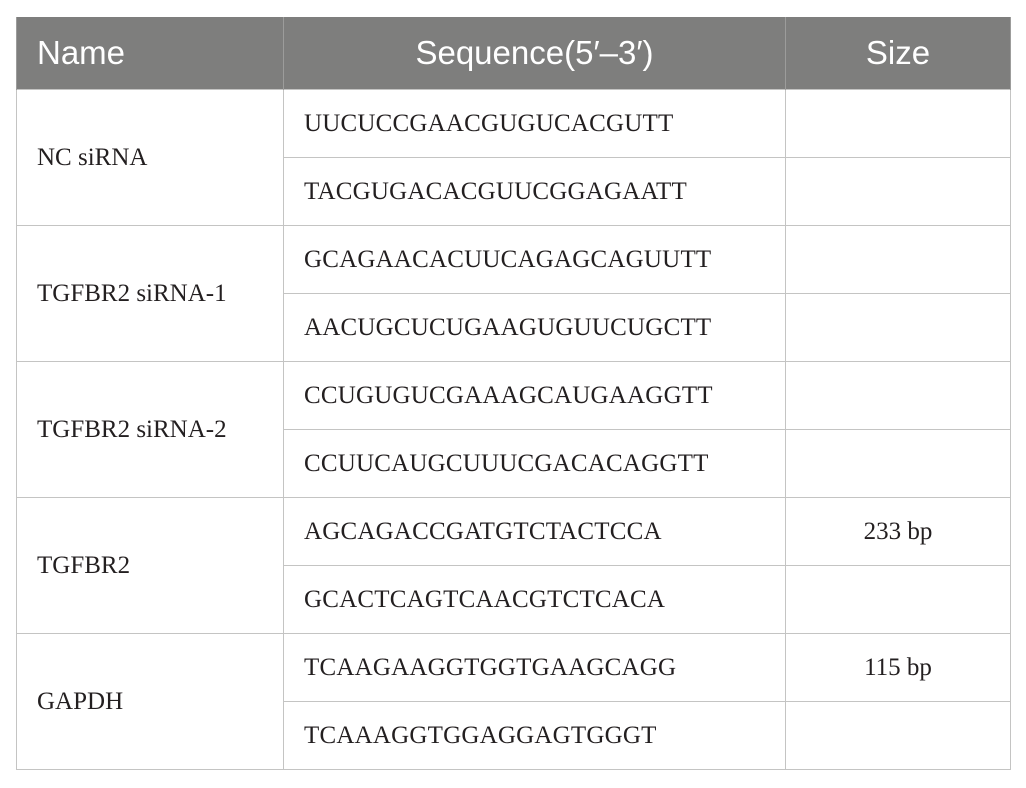 This screenshot has width=1026, height=788. I want to click on header-size: Size, so click(898, 53).